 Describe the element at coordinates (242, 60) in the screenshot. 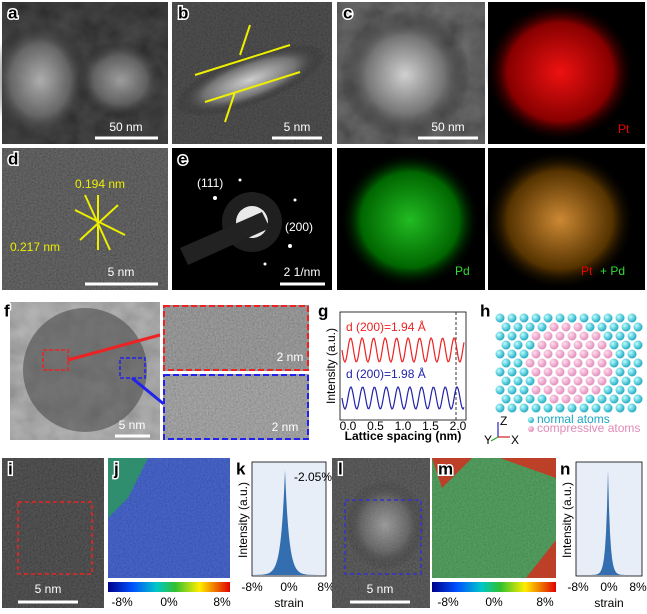

I see `lattice-line` at that location.